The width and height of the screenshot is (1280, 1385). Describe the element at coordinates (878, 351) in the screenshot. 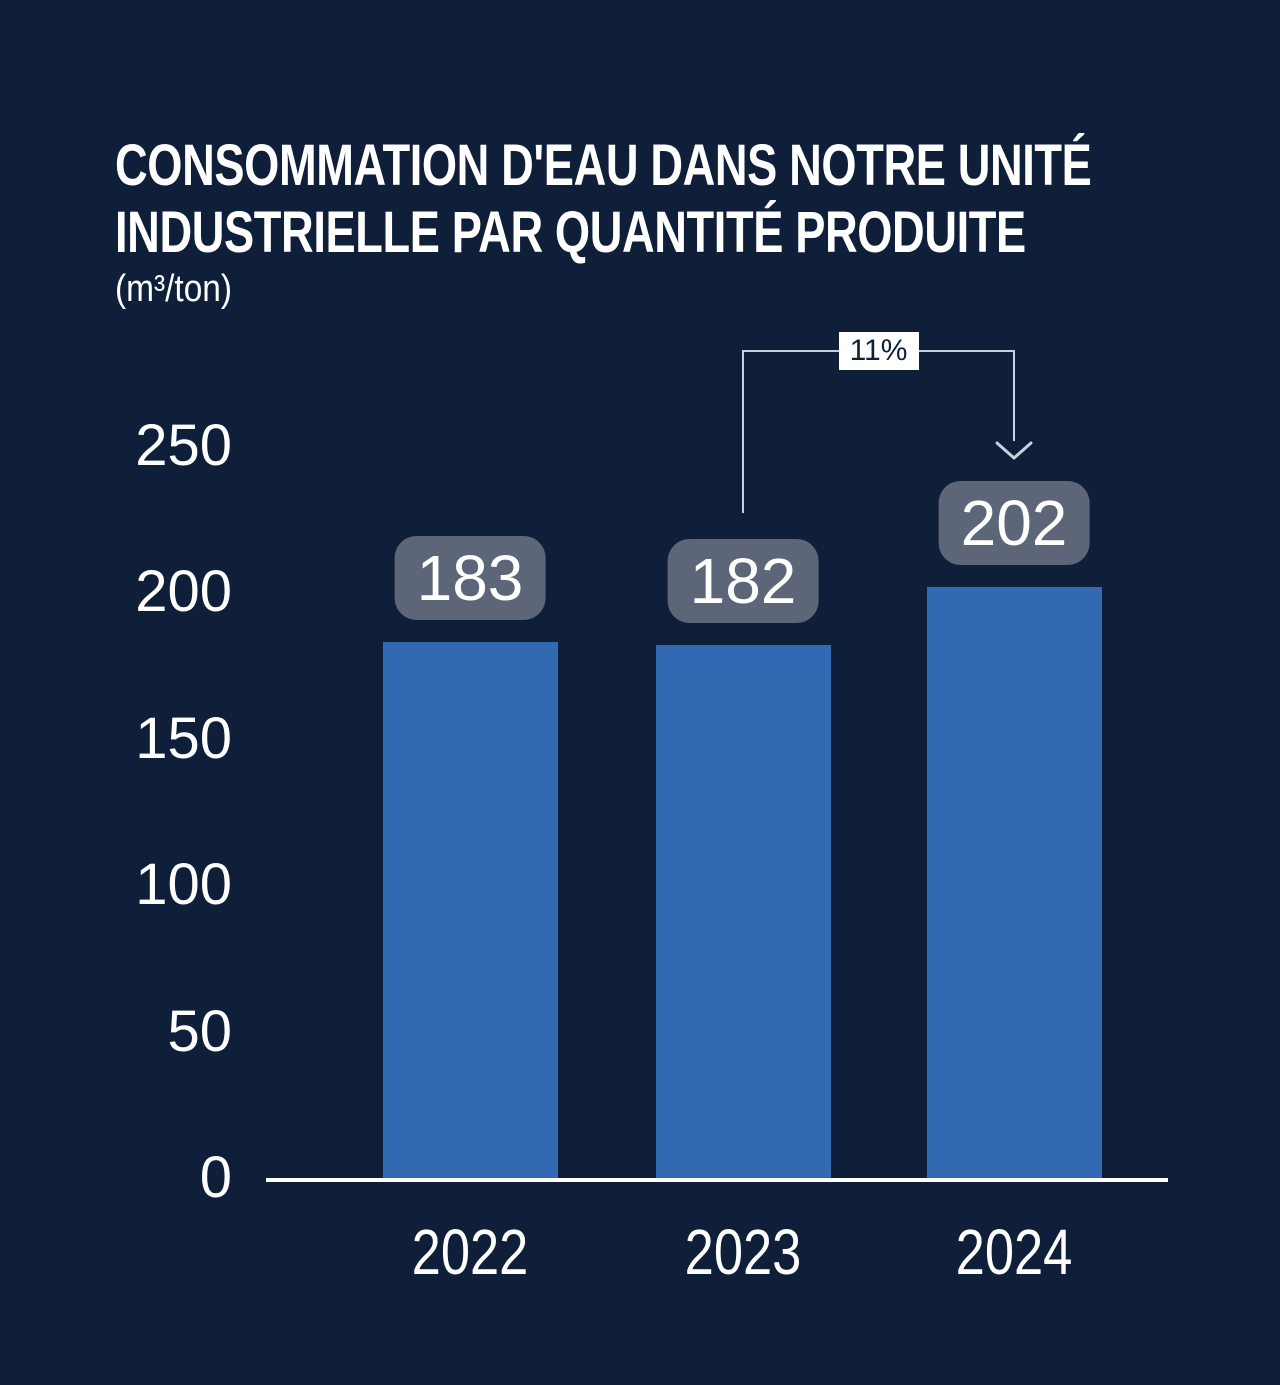

I see `annotation-percent-box: 11%` at that location.